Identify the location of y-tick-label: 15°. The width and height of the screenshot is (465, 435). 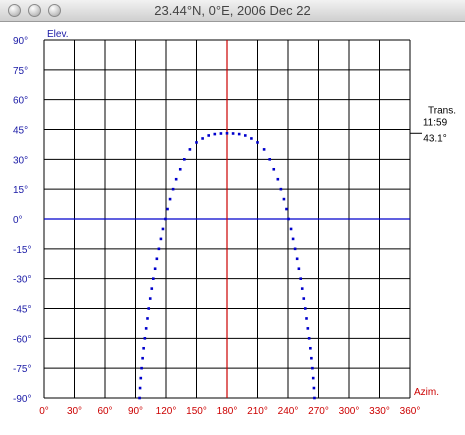
(20, 190).